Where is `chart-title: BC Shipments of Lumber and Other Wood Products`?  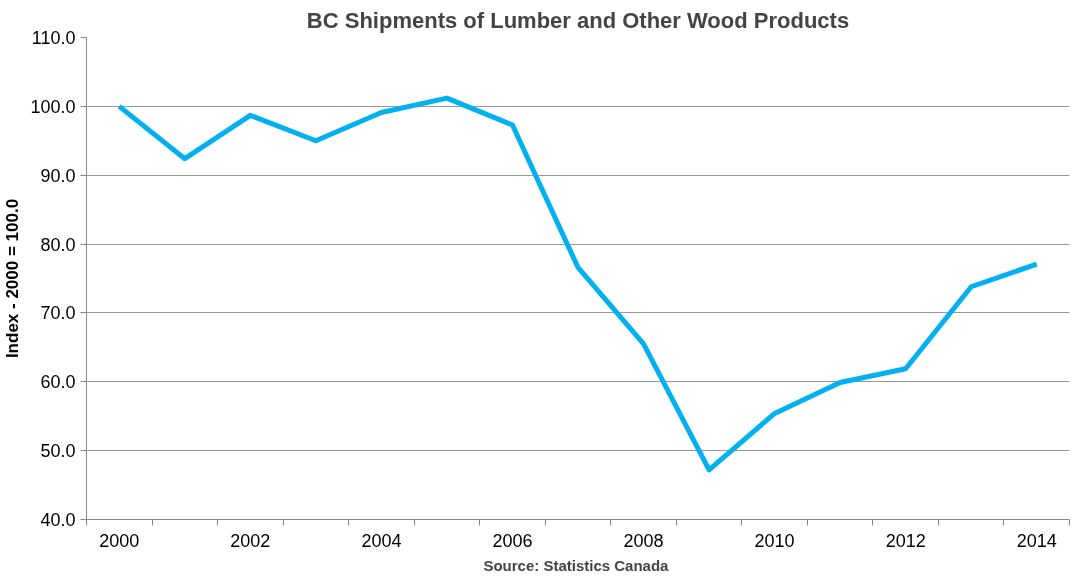
chart-title: BC Shipments of Lumber and Other Wood Products is located at coordinates (578, 20).